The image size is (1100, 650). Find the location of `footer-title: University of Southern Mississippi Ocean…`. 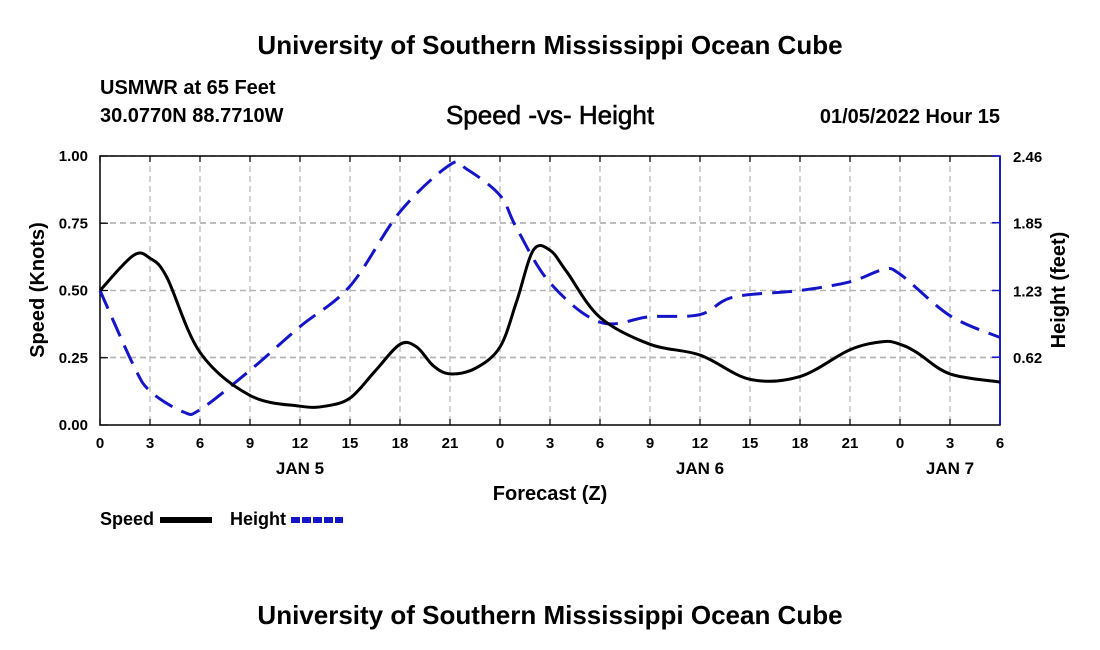

footer-title: University of Southern Mississippi Ocean… is located at coordinates (550, 615).